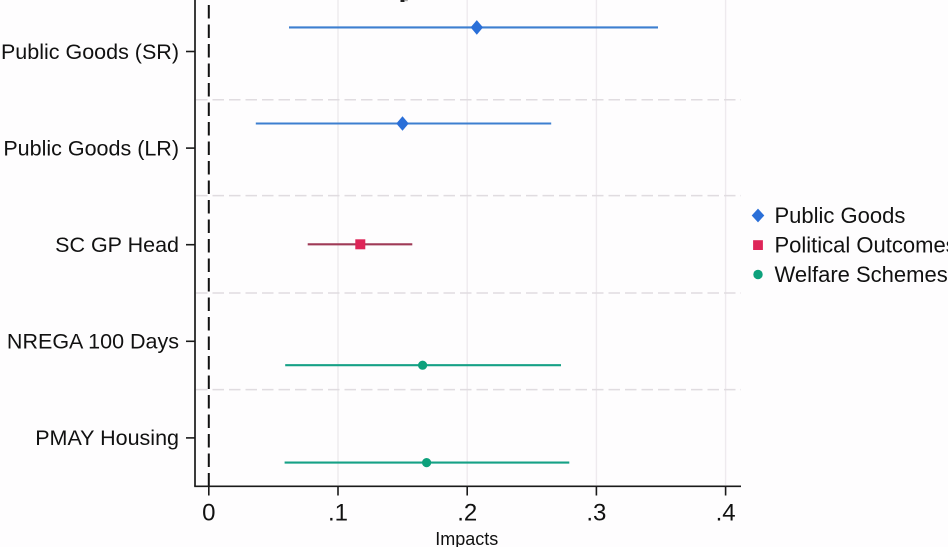 This screenshot has width=948, height=547. What do you see at coordinates (338, 512) in the screenshot?
I see `svg-text: .1` at bounding box center [338, 512].